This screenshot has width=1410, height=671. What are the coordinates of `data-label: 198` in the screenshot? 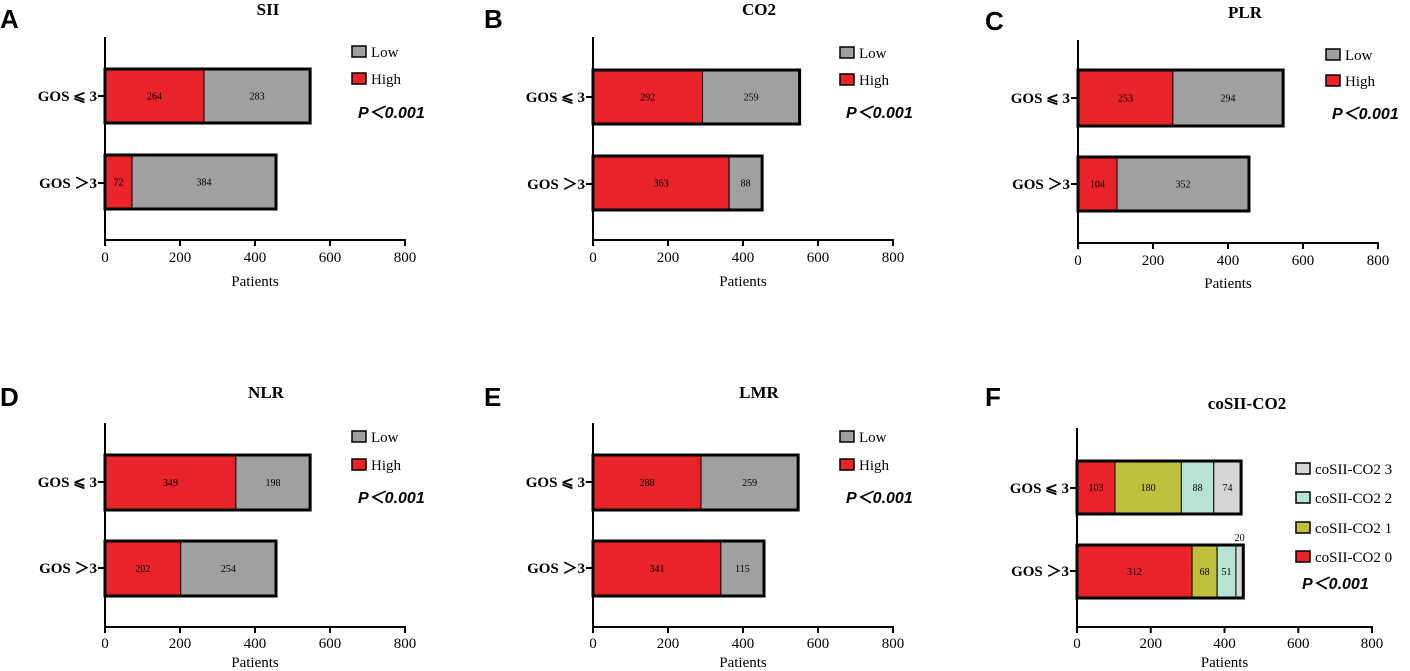 It's located at (273, 483).